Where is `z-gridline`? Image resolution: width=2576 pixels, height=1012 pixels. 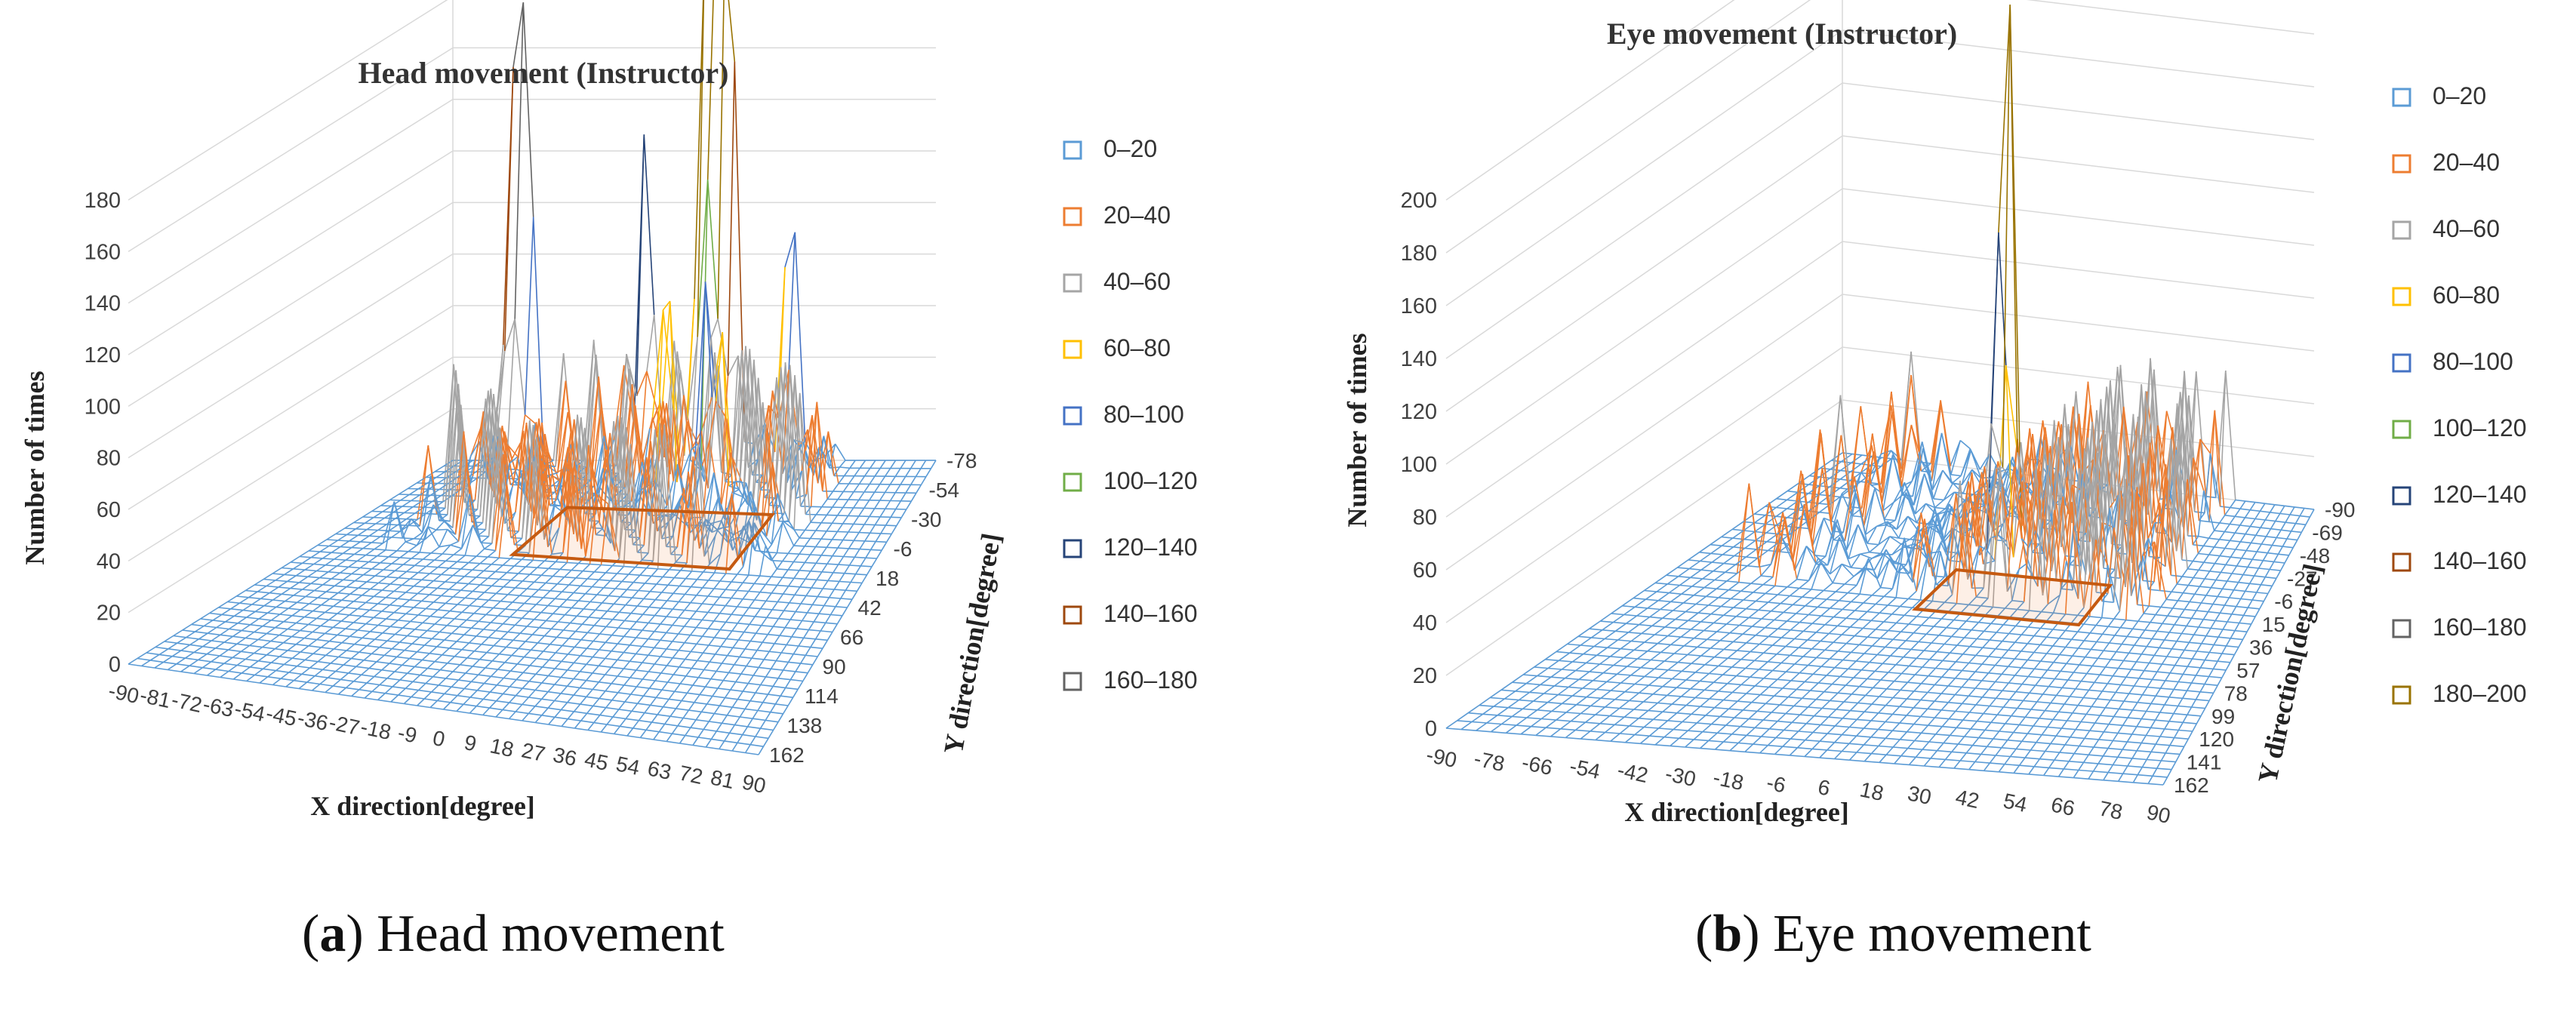
z-gridline is located at coordinates (1880, 221).